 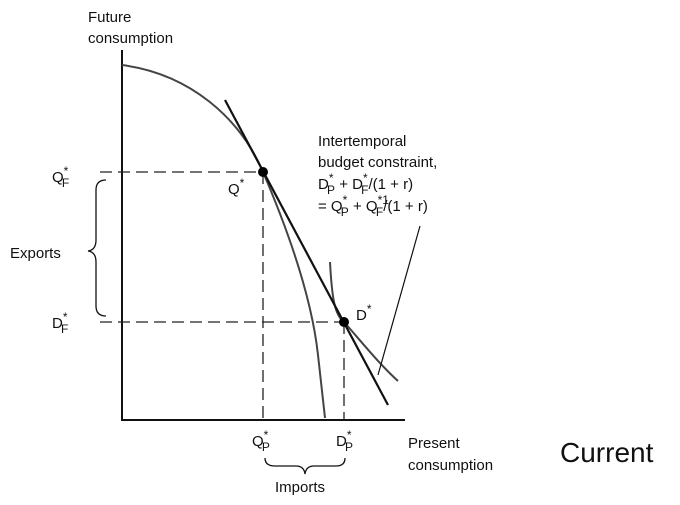 I want to click on constraint-text: = Q* P + Q*1 F/(1 + r), so click(x=373, y=206).